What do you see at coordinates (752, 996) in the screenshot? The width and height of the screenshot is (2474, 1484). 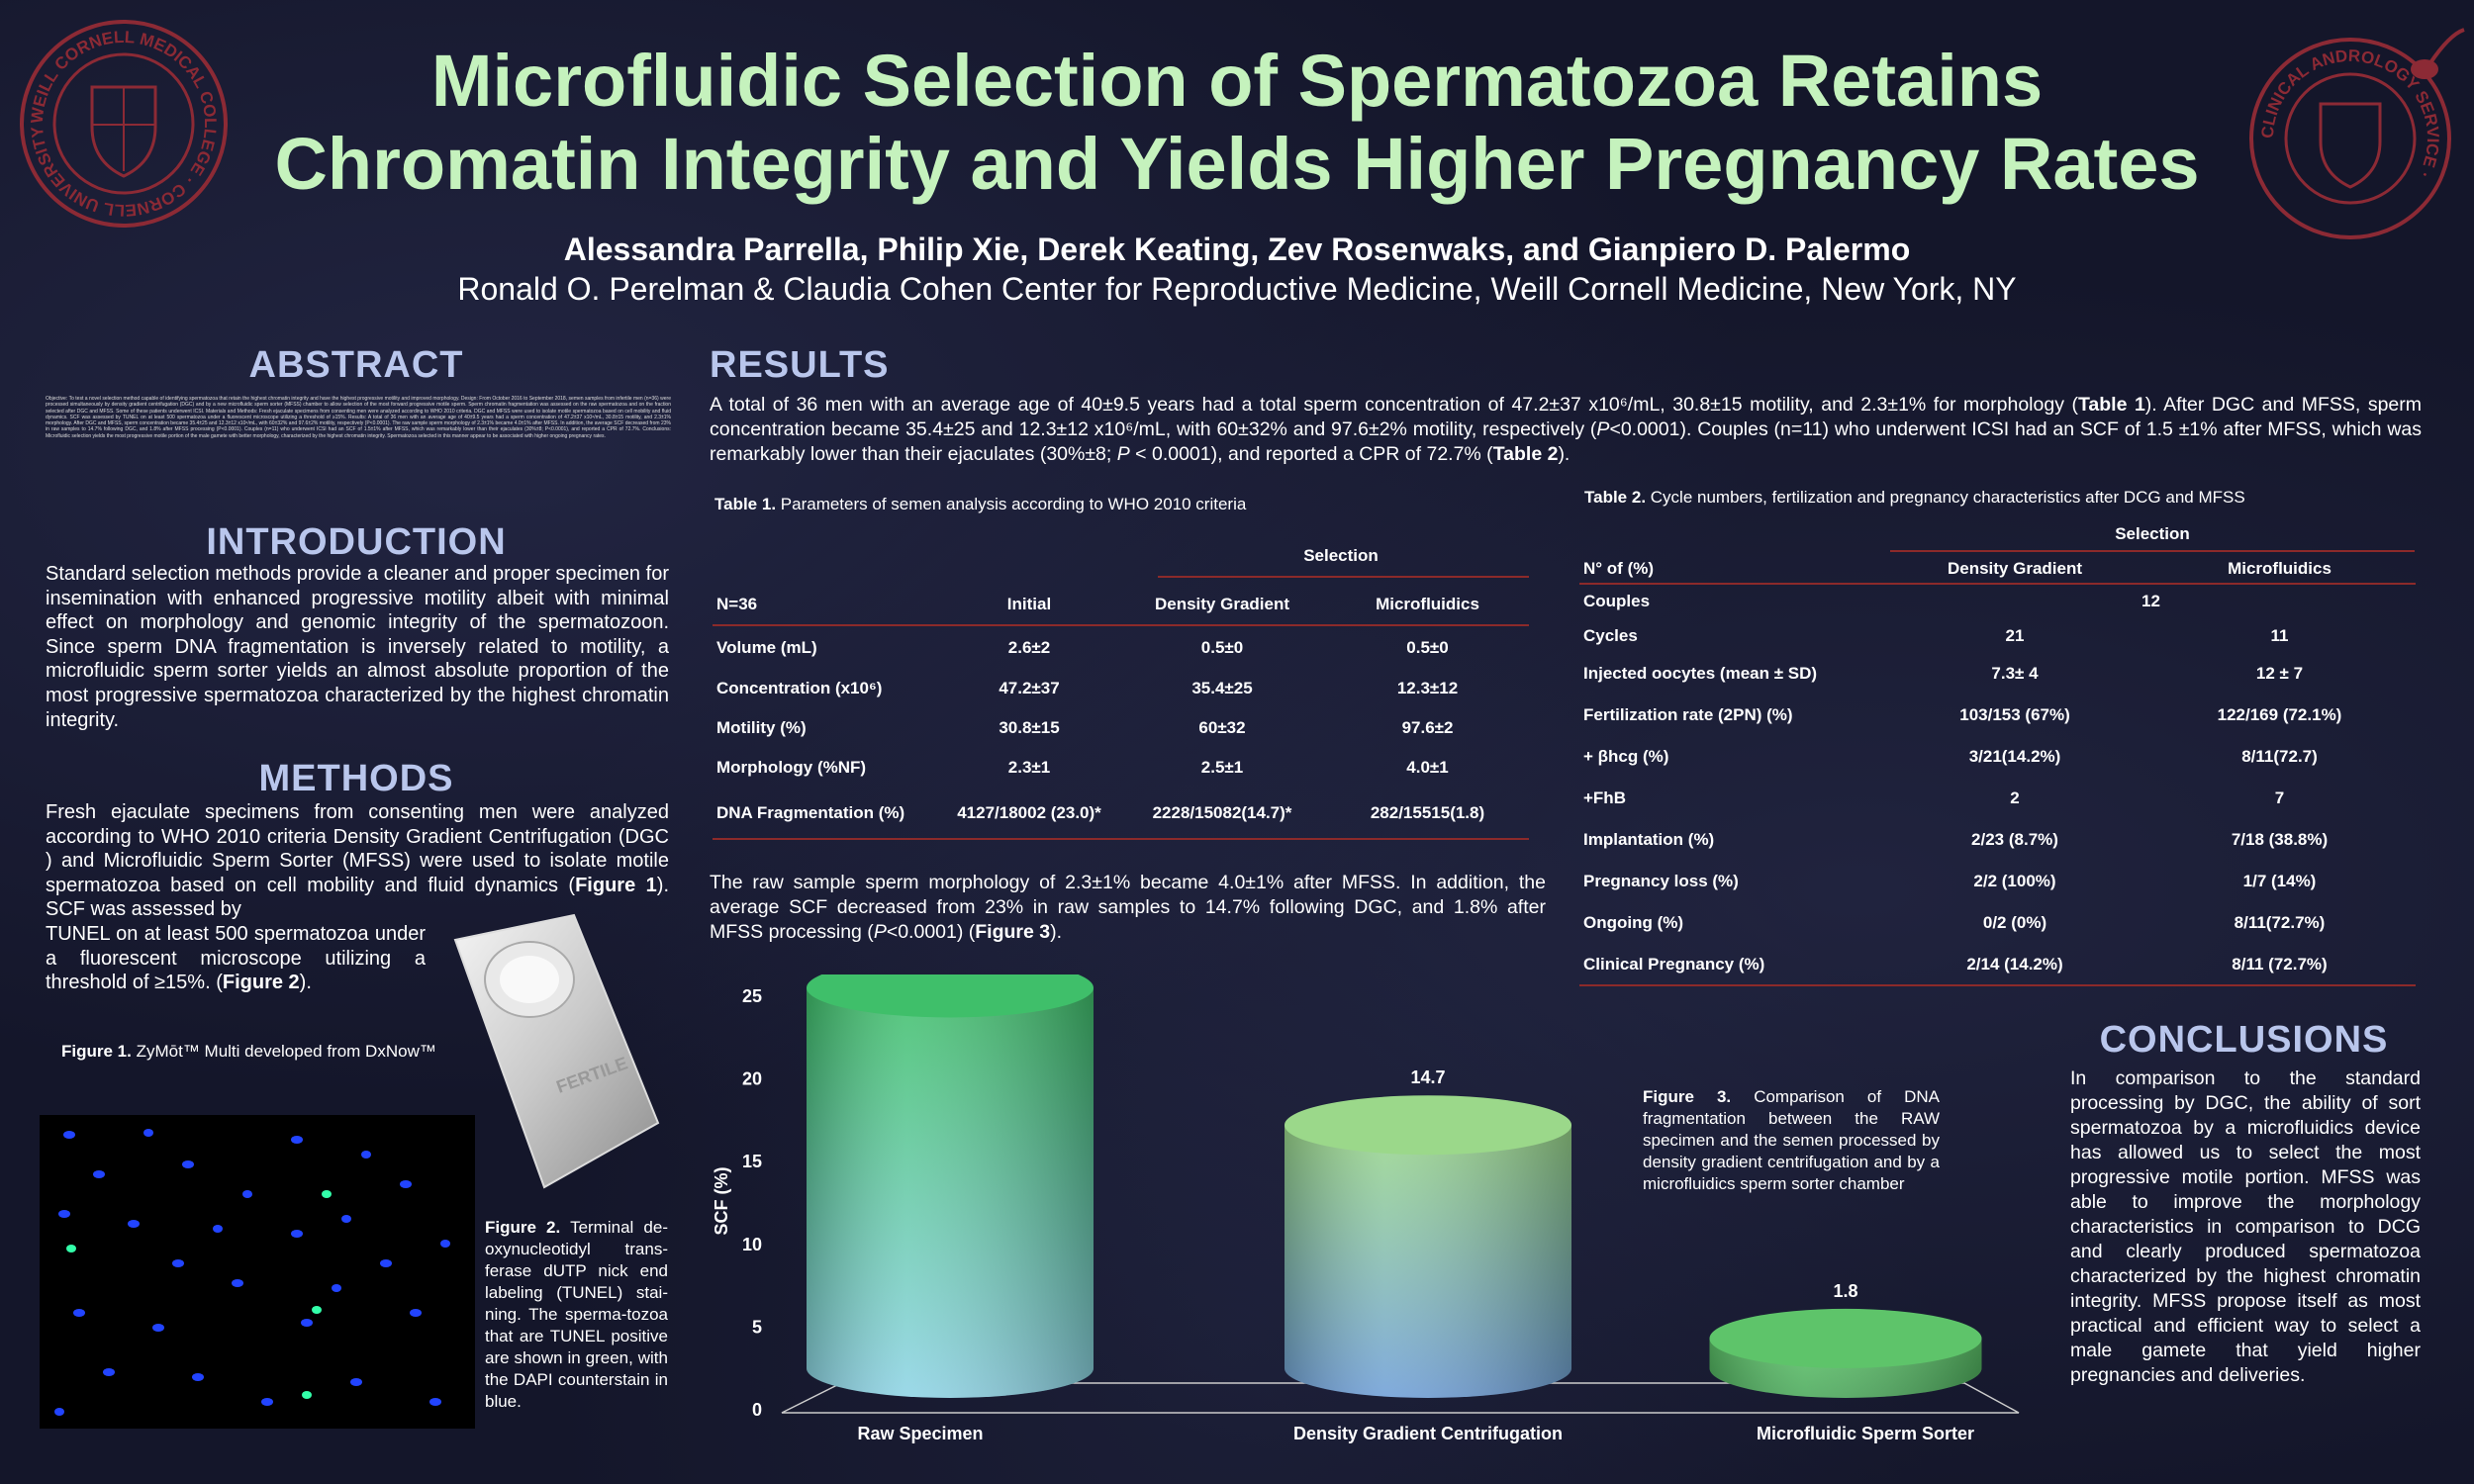 I see `y-tick-label: 25` at bounding box center [752, 996].